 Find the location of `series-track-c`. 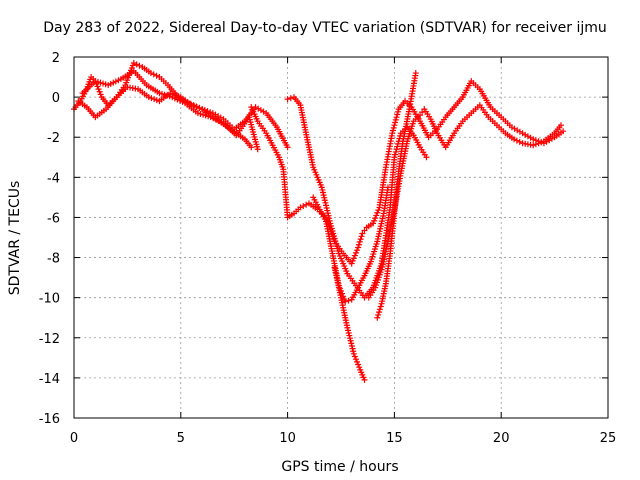

series-track-c is located at coordinates (170, 110).